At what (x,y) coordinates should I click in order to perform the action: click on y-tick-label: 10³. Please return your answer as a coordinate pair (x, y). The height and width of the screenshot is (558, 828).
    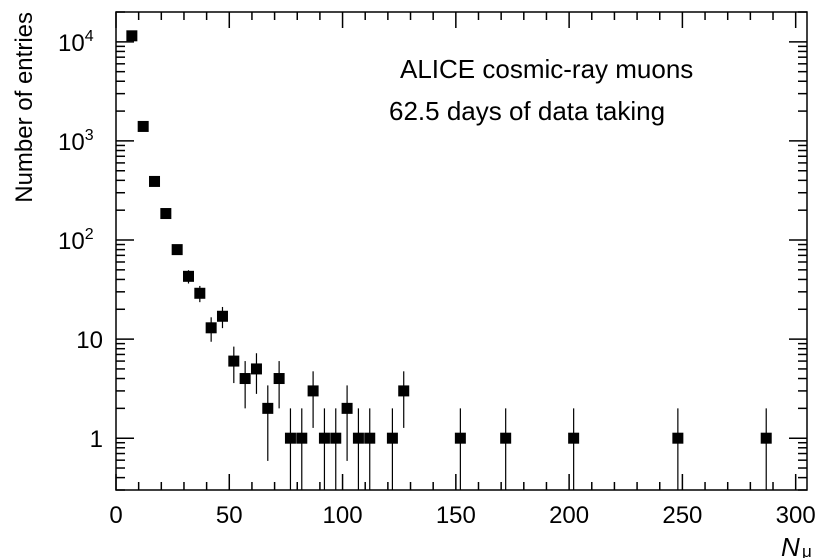
    Looking at the image, I should click on (76, 141).